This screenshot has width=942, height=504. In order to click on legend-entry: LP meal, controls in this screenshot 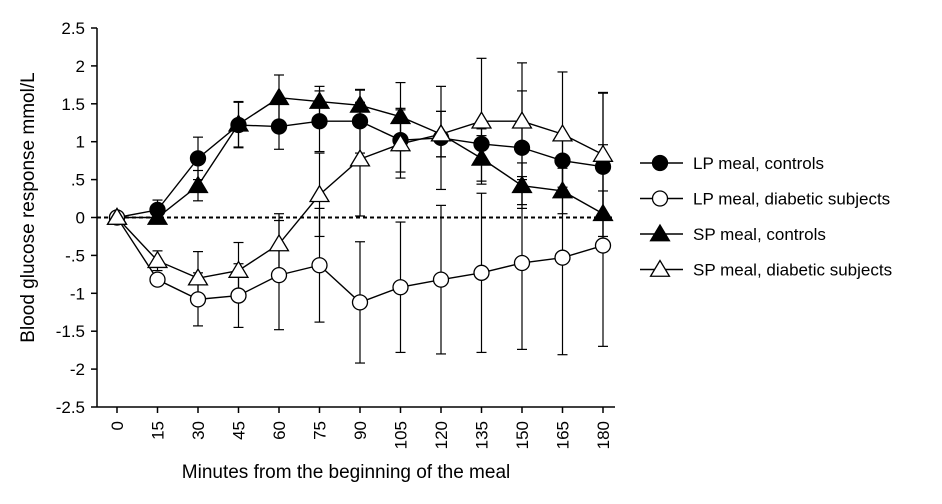, I will do `click(732, 163)`.